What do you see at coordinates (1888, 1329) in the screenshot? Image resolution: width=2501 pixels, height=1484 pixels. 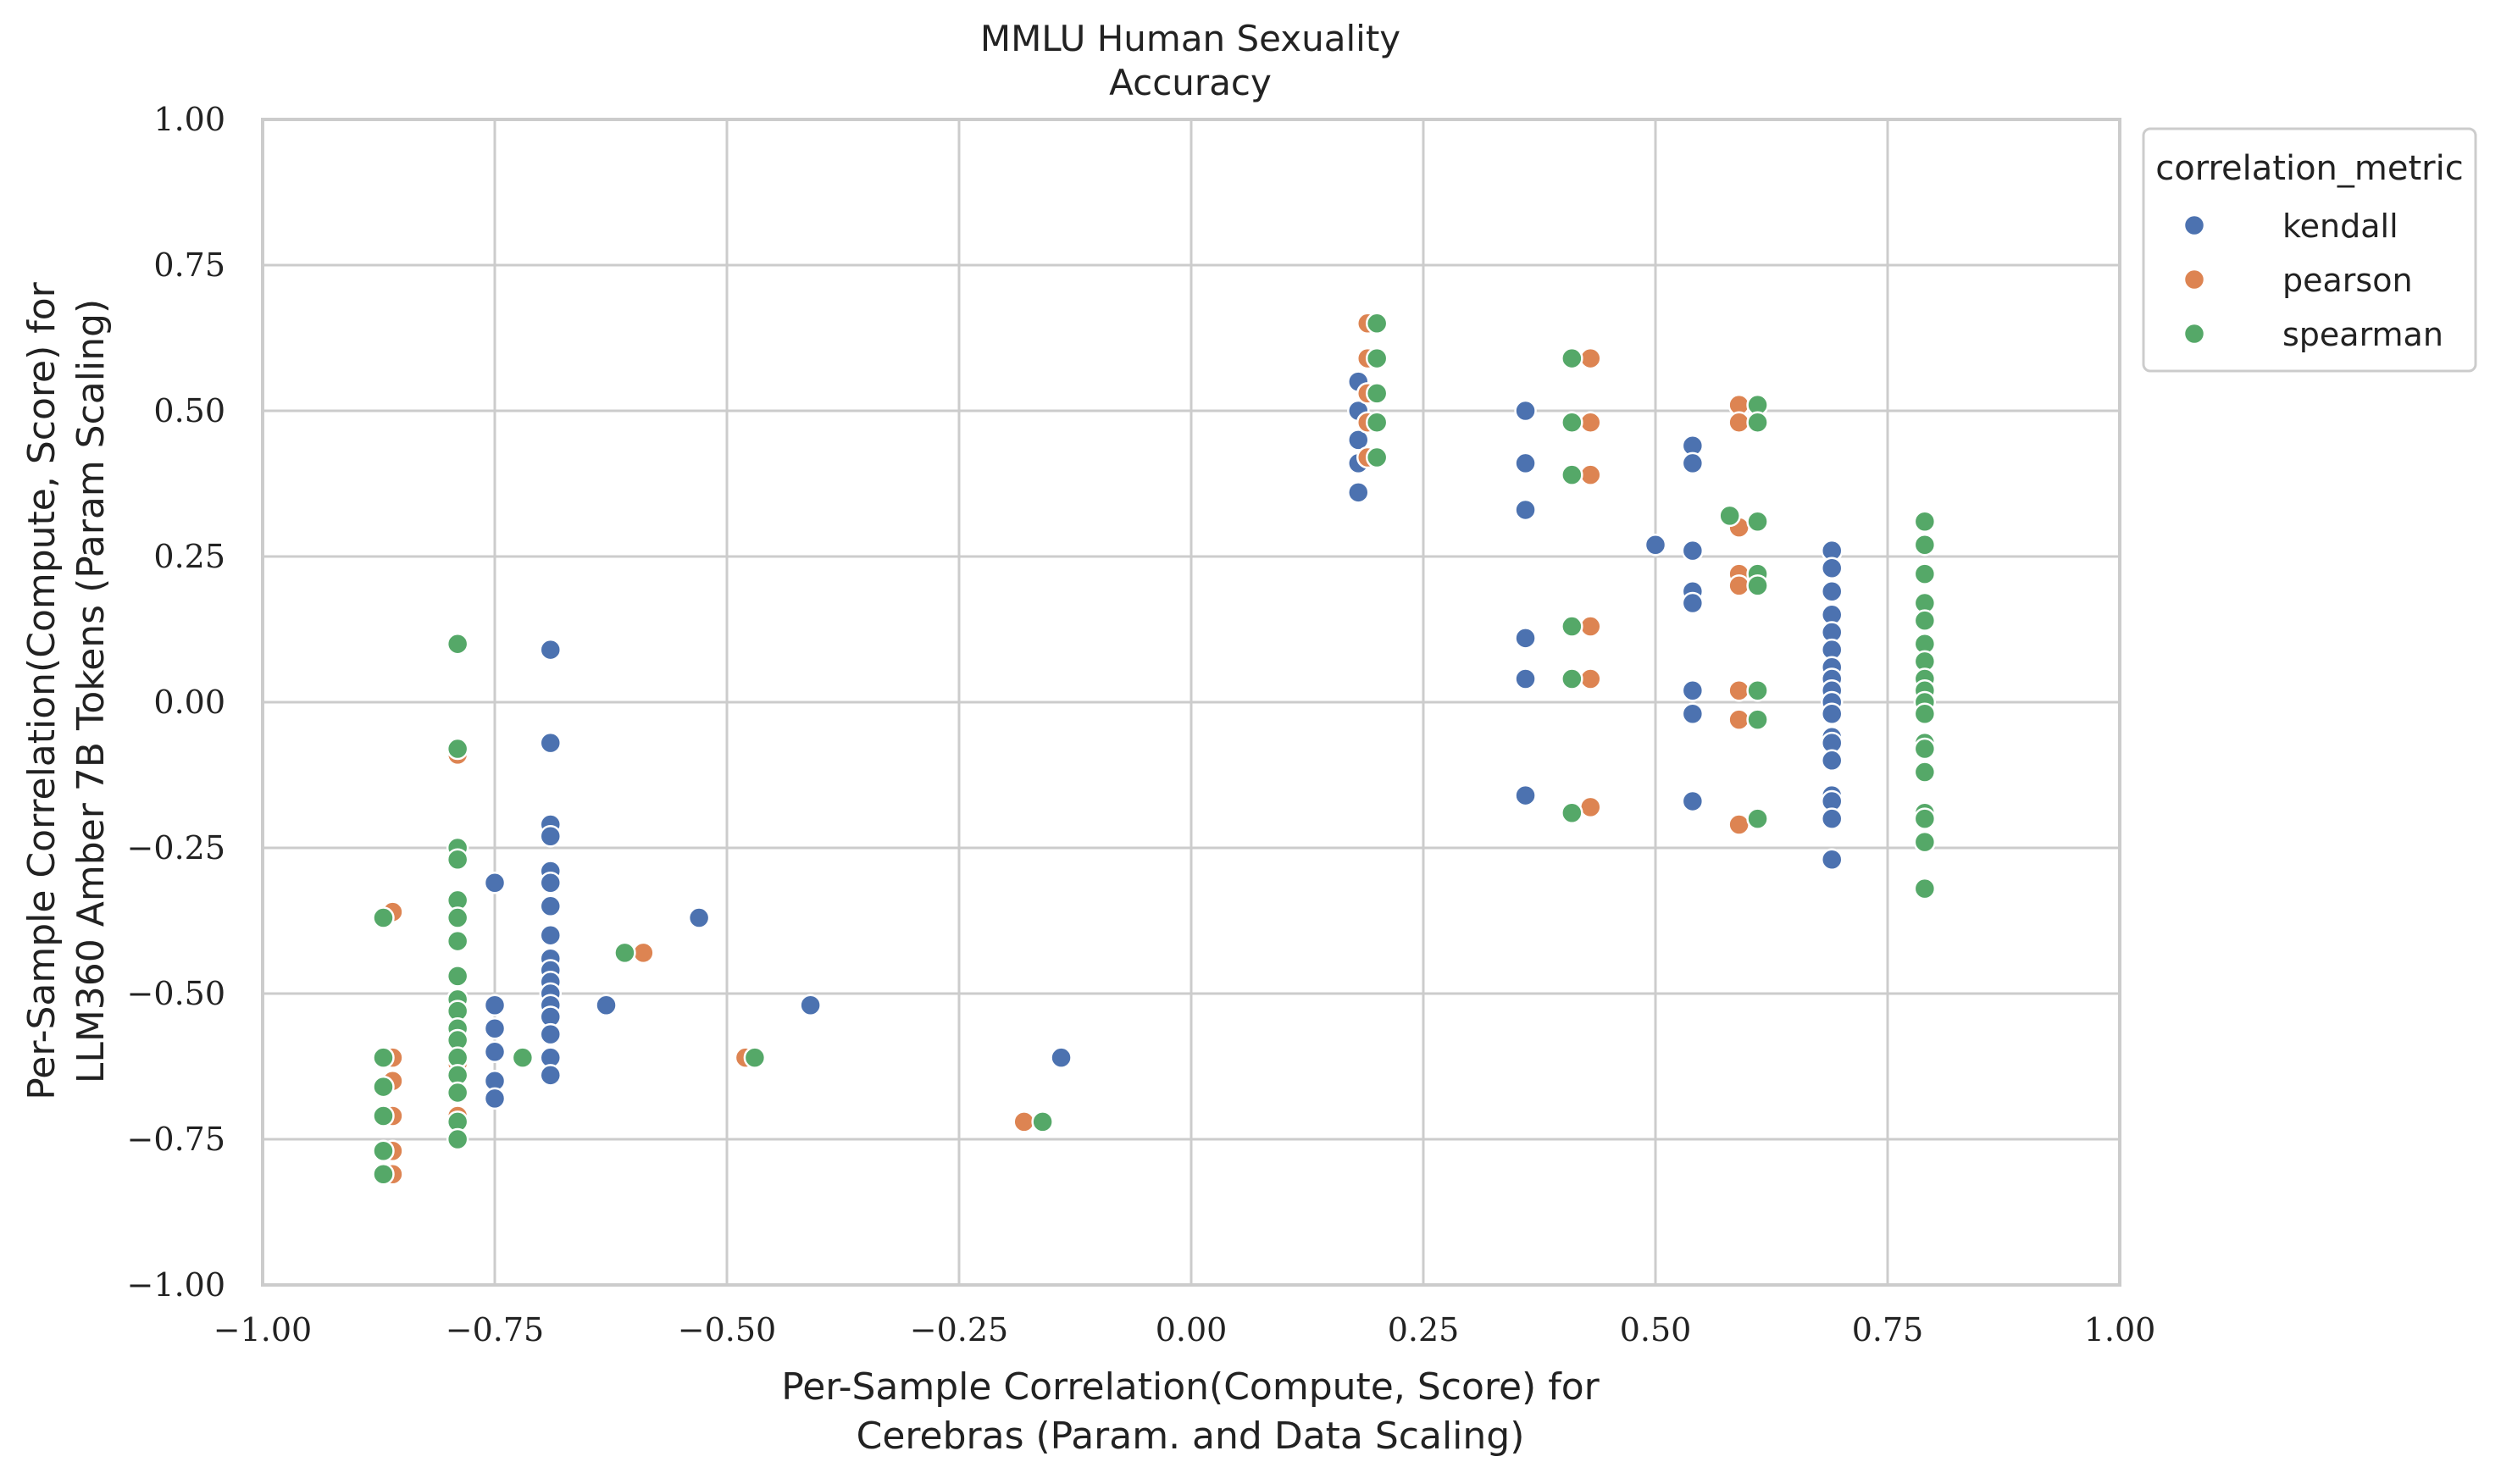 I see `x-tick-label: 0.75` at bounding box center [1888, 1329].